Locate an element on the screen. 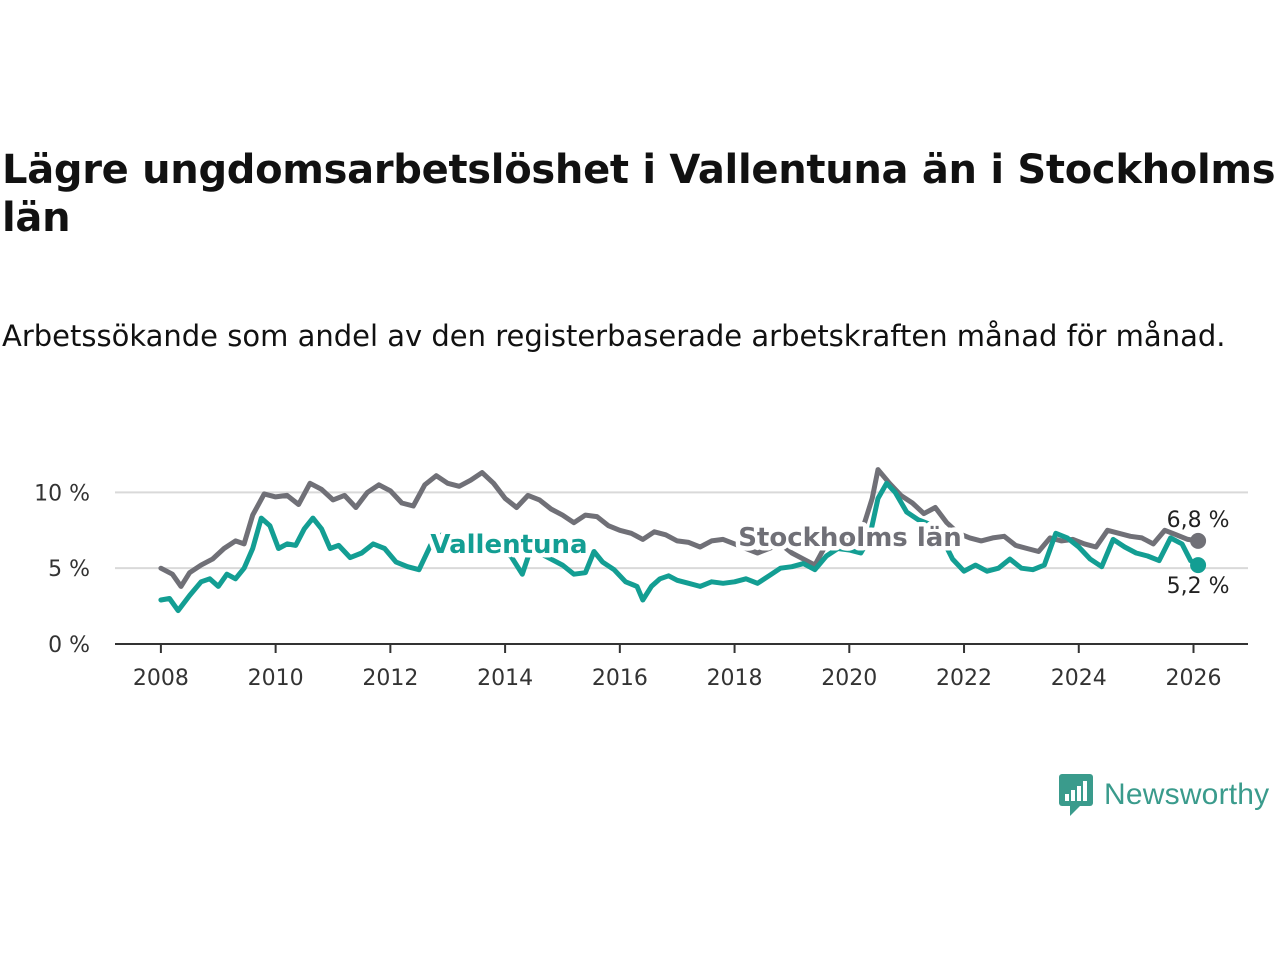 The height and width of the screenshot is (960, 1280). end-label-stockholm: 6,8 % is located at coordinates (1198, 520).